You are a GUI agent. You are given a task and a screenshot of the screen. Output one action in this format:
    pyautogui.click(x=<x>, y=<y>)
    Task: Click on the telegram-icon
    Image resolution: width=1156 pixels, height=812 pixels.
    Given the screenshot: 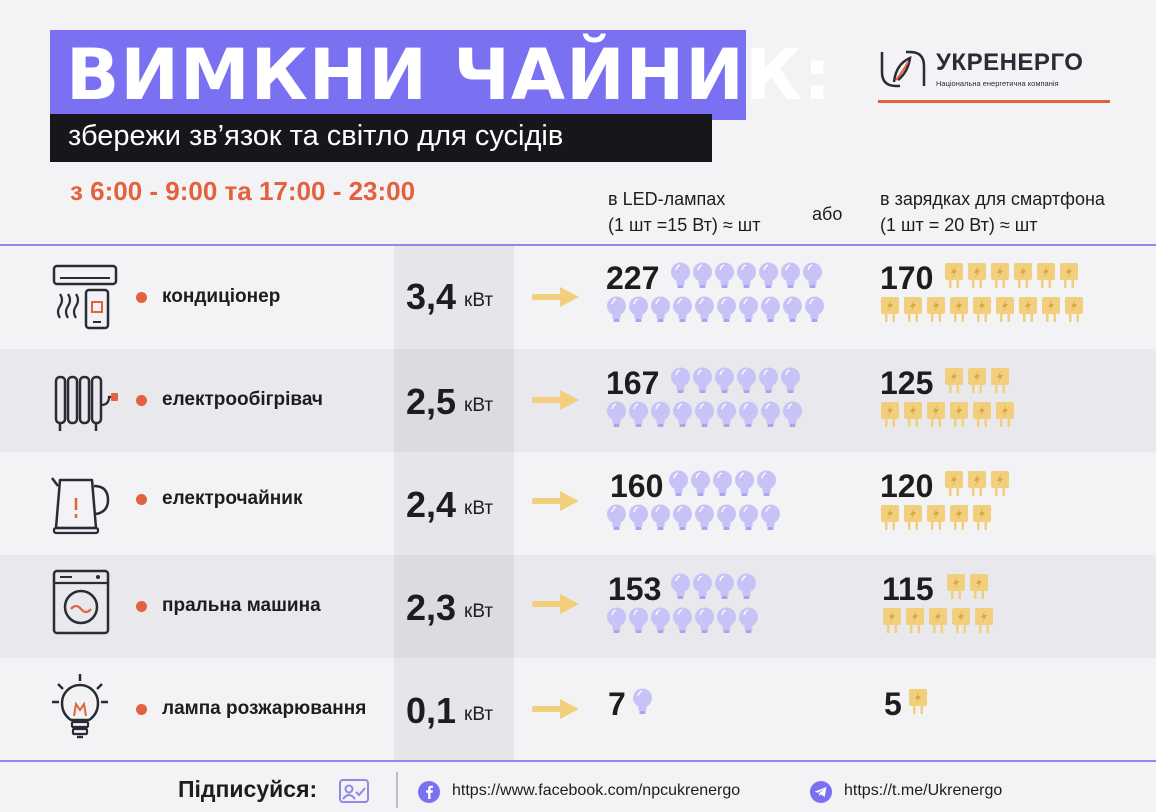 What is the action you would take?
    pyautogui.click(x=821, y=792)
    